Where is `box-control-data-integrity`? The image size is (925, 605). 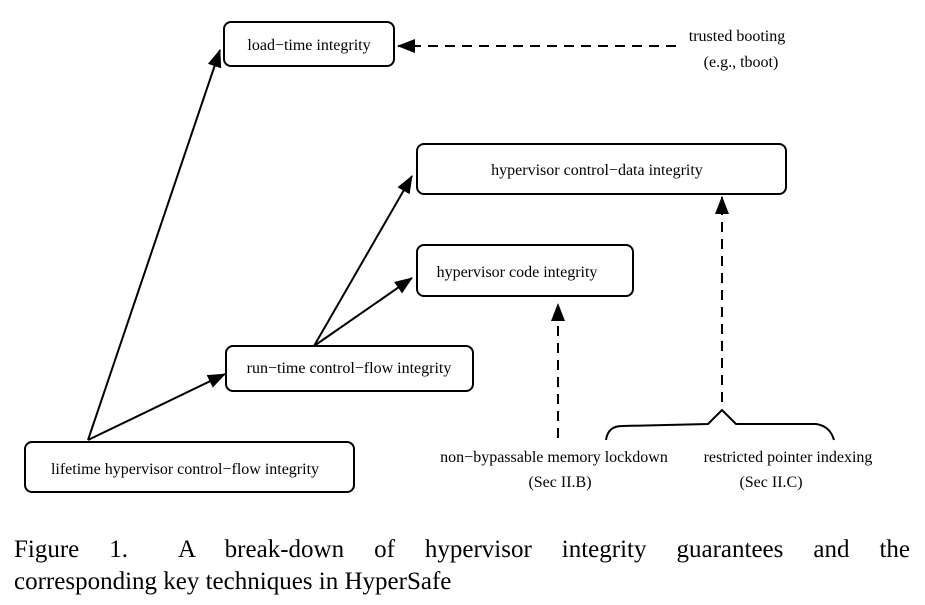 box-control-data-integrity is located at coordinates (601, 169).